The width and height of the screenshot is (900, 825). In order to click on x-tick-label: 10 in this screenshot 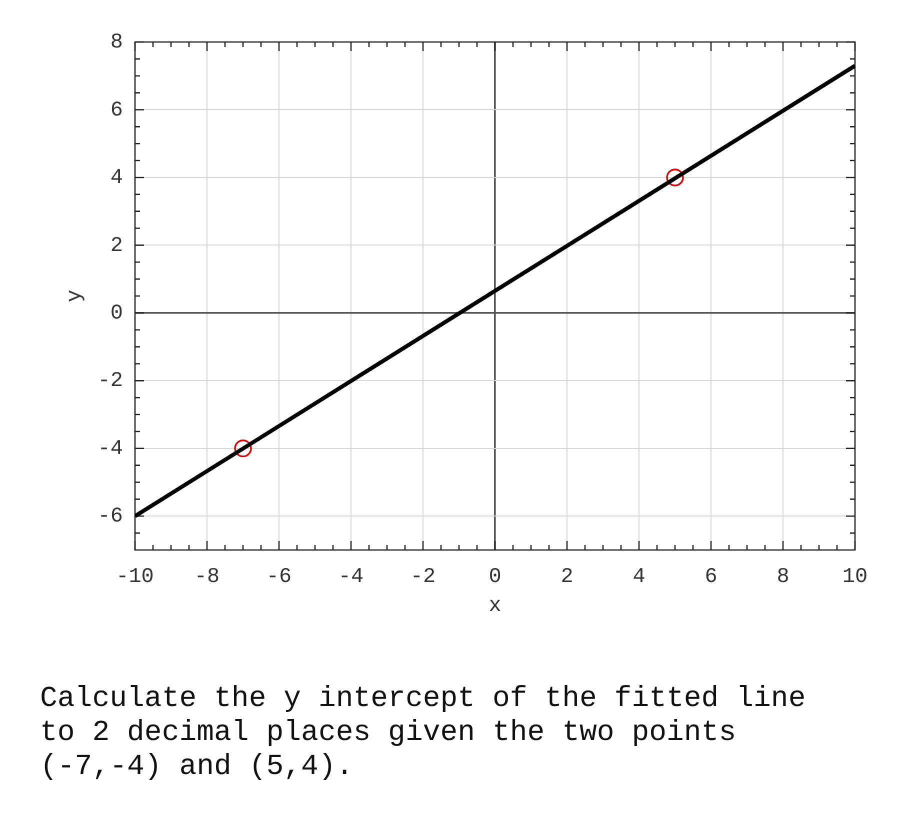, I will do `click(855, 578)`.